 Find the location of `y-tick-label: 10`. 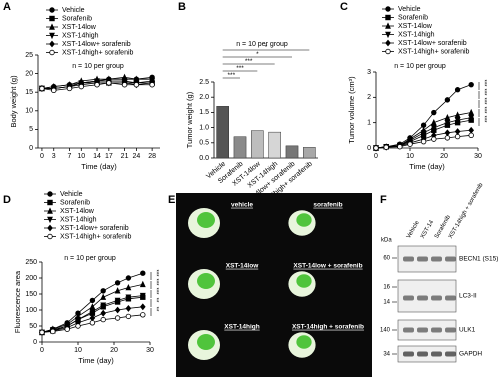

y-tick-label: 10 is located at coordinates (29, 111).